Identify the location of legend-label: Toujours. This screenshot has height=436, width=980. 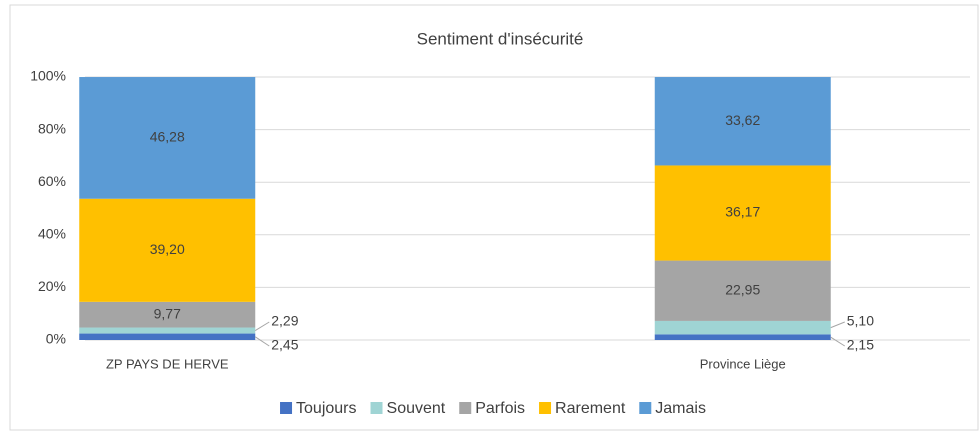
(326, 408).